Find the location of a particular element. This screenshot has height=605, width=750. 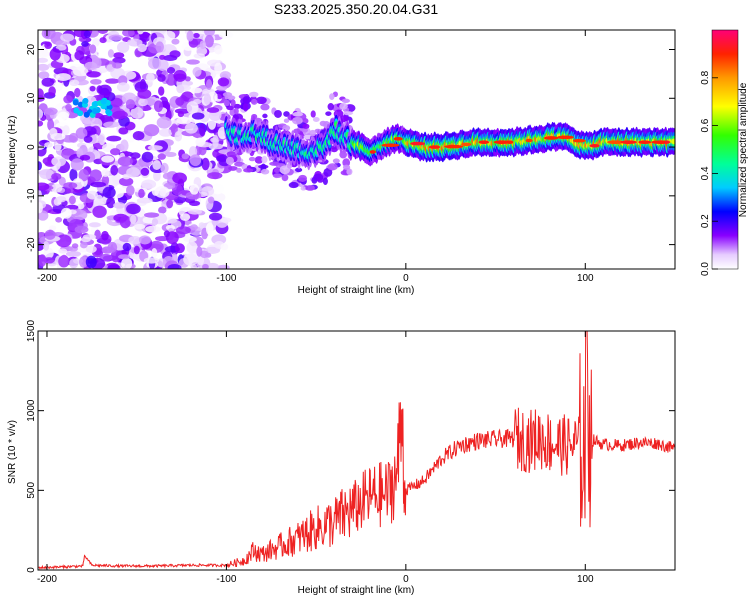

colorbar-ticks: 0.0 0.2 0.4 0.6 0.8 is located at coordinates (709, 173).